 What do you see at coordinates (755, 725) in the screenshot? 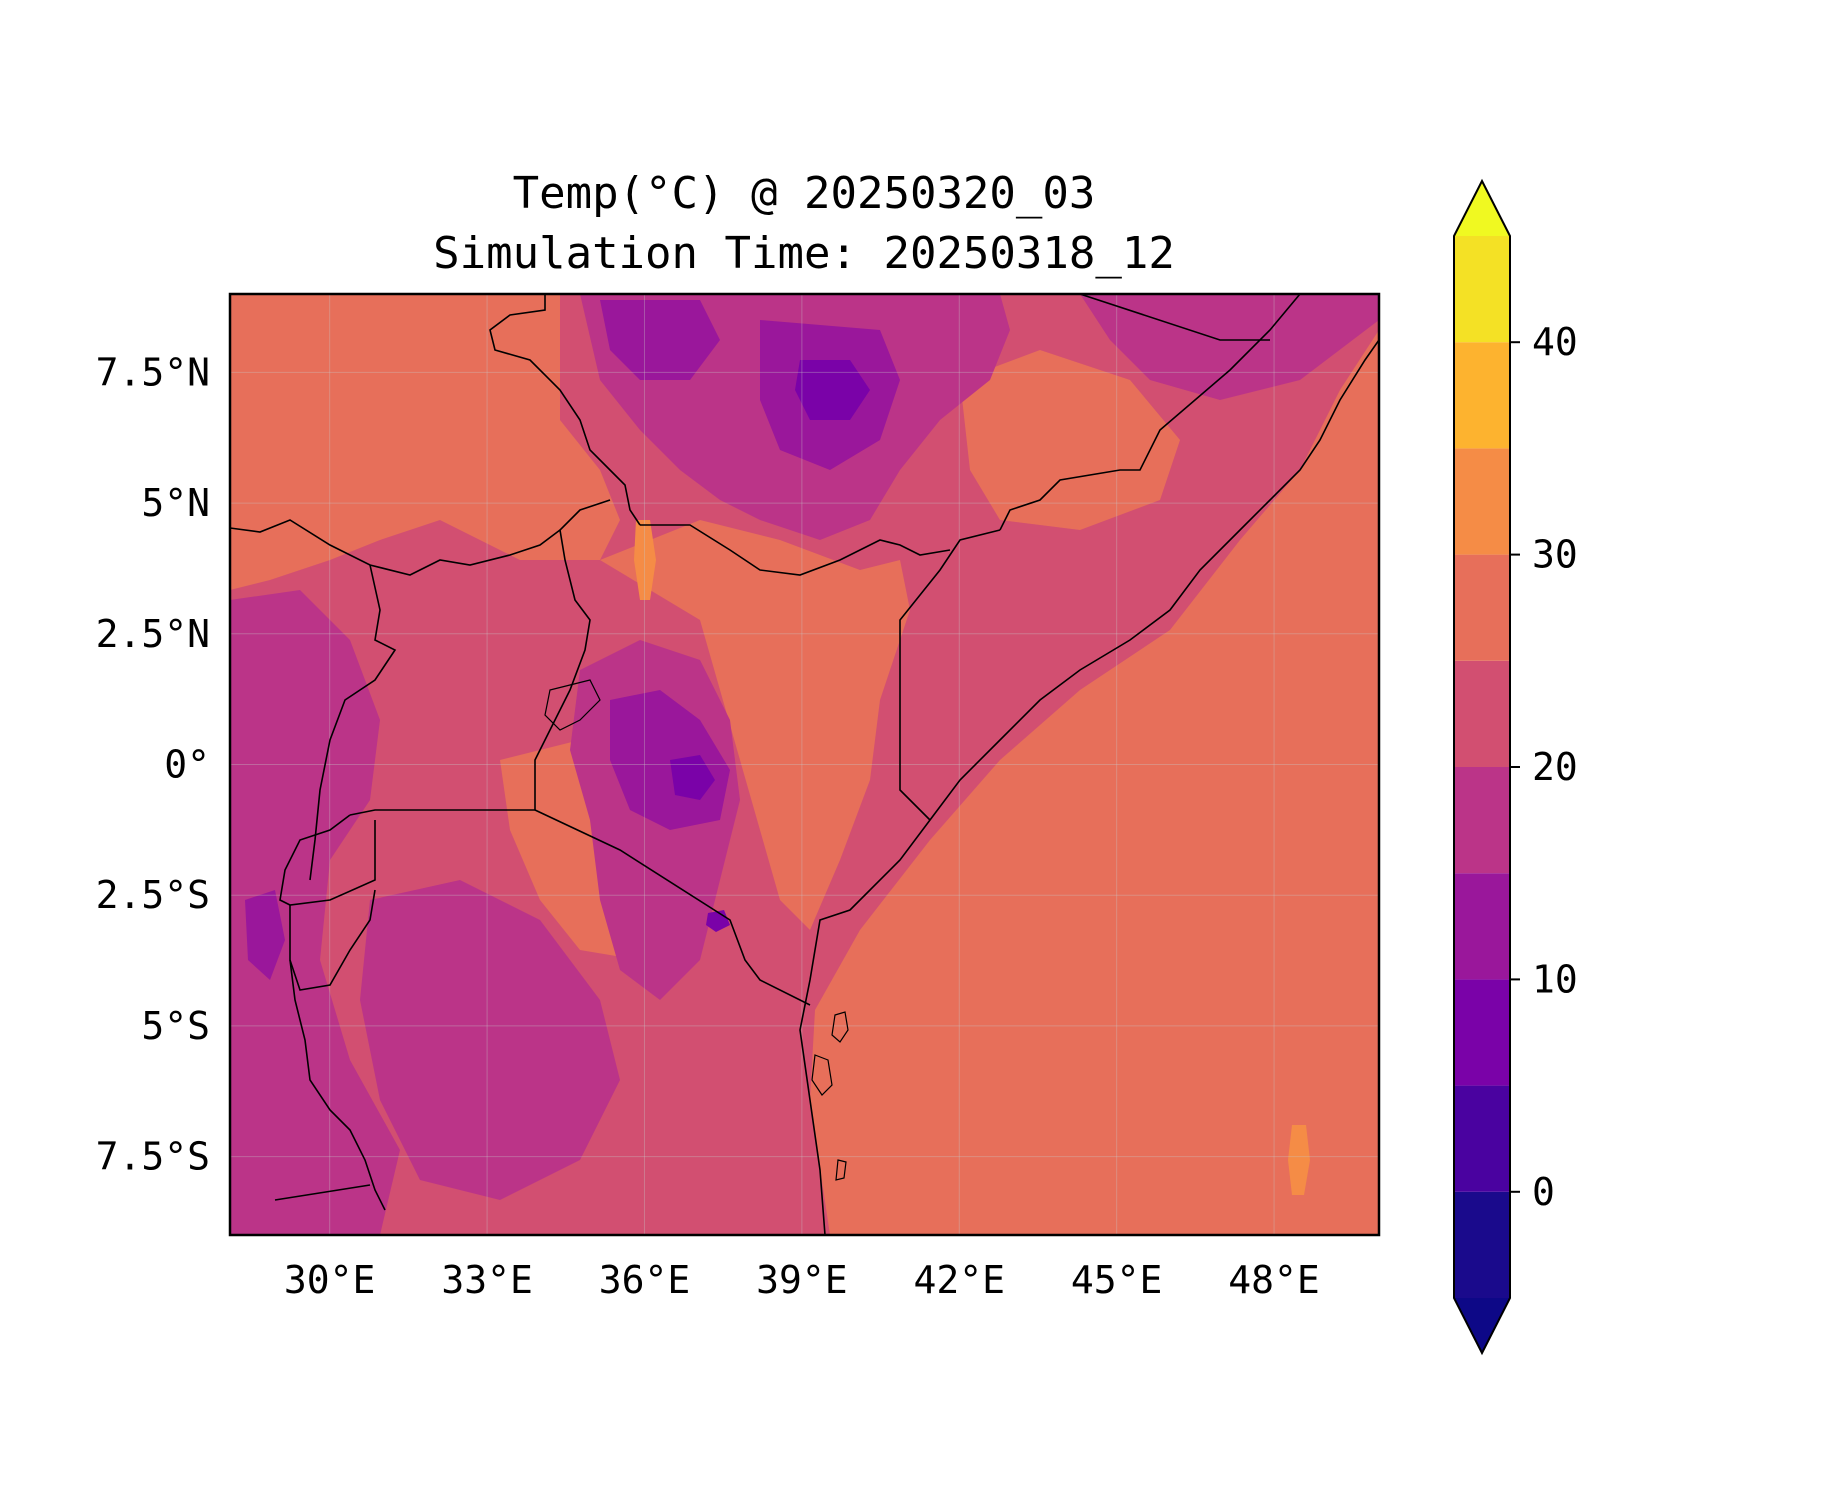
I see `temp-contour-25-30-kenya` at bounding box center [755, 725].